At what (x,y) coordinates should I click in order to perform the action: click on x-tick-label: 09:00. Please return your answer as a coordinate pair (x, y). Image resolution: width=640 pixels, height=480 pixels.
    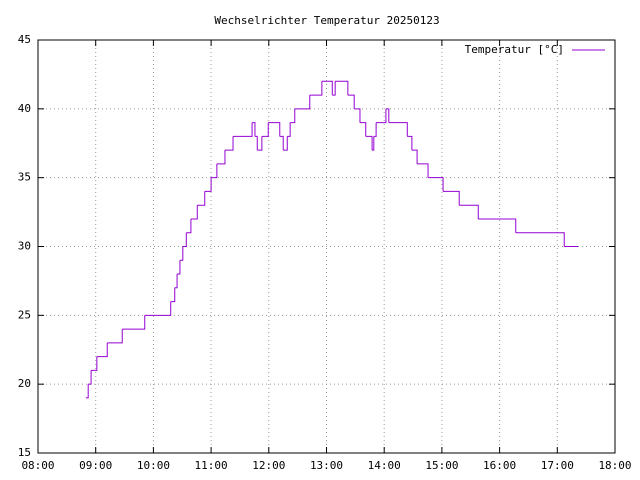
    Looking at the image, I should click on (95, 465).